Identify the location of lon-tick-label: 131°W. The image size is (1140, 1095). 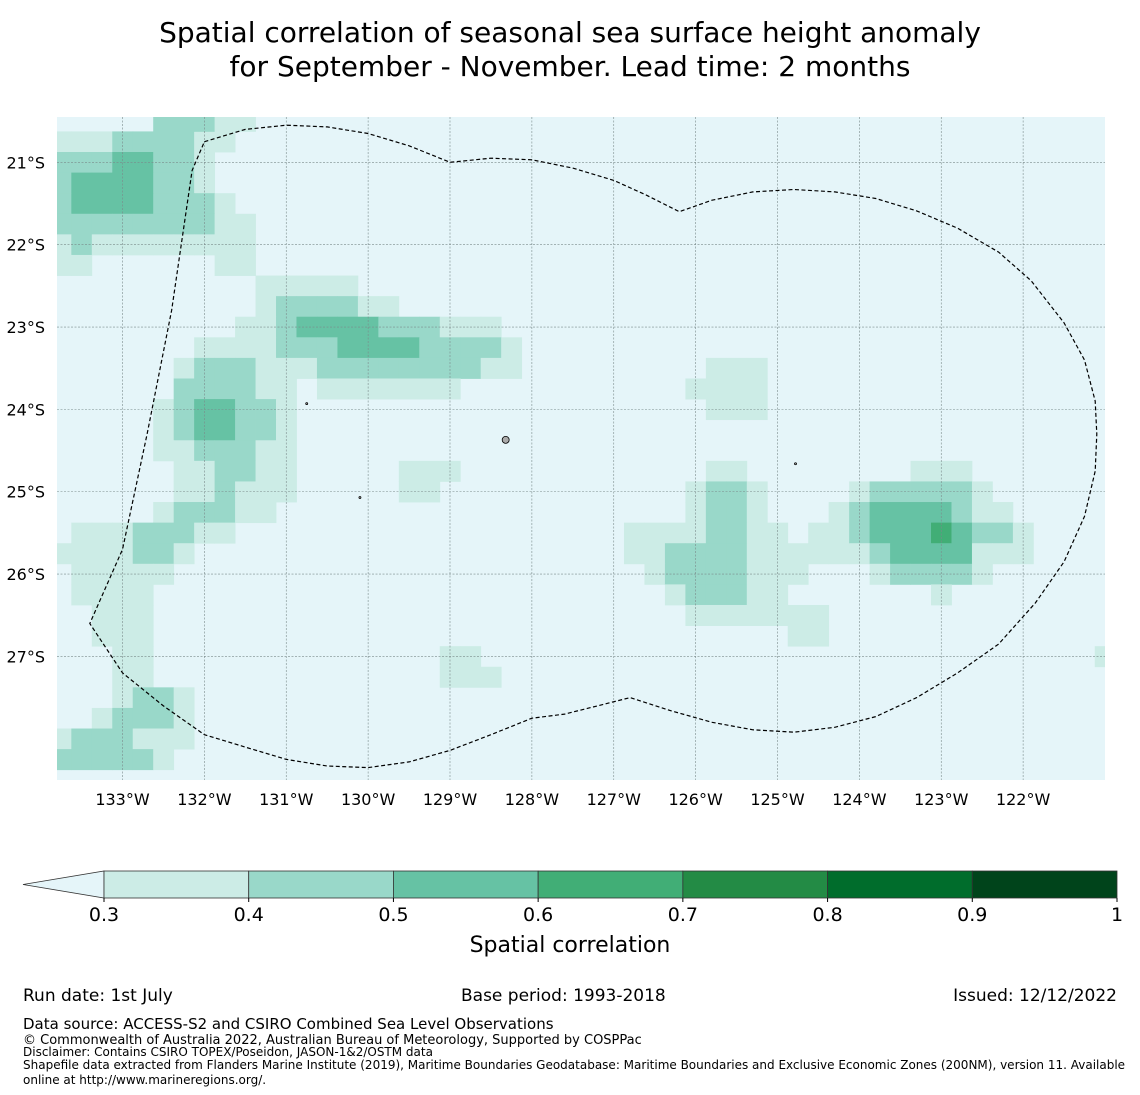
(286, 799).